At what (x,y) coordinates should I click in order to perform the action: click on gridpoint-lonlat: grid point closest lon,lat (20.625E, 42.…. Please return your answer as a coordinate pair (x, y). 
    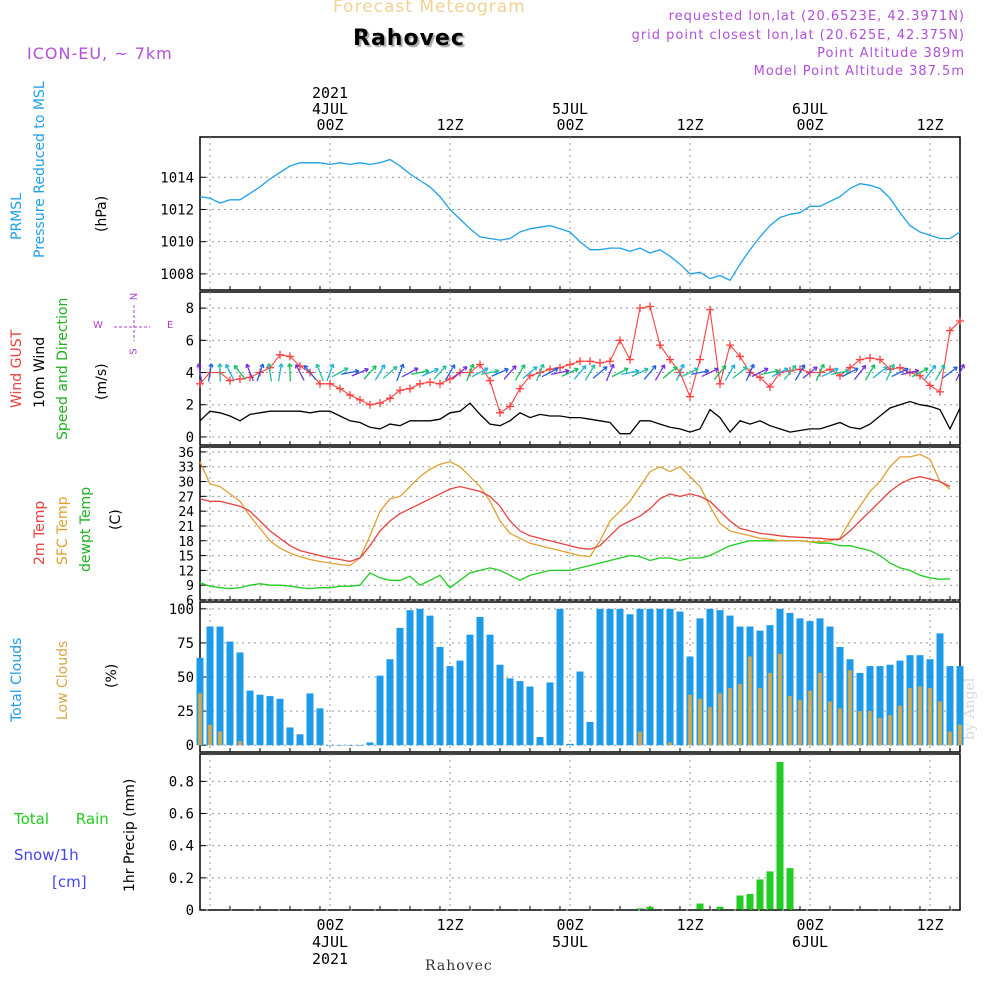
    Looking at the image, I should click on (798, 35).